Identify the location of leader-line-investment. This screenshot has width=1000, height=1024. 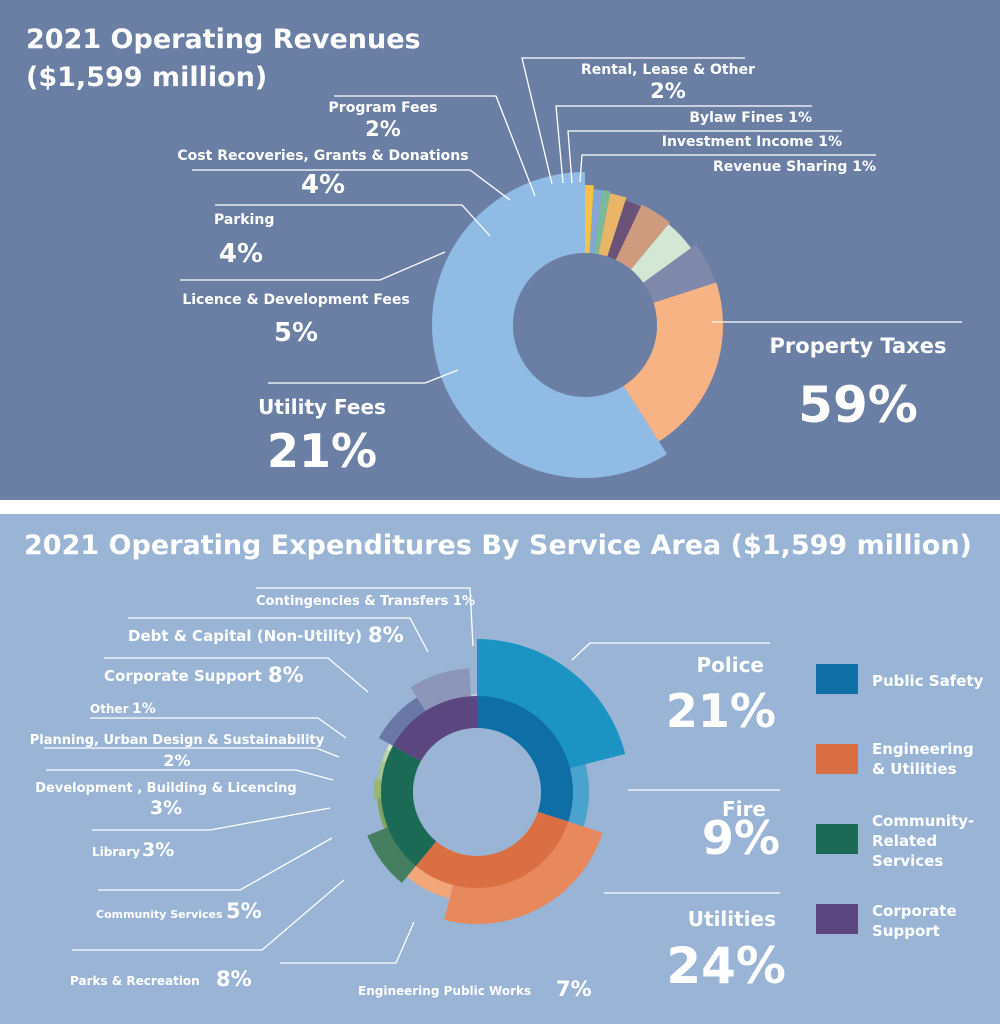
(704, 157).